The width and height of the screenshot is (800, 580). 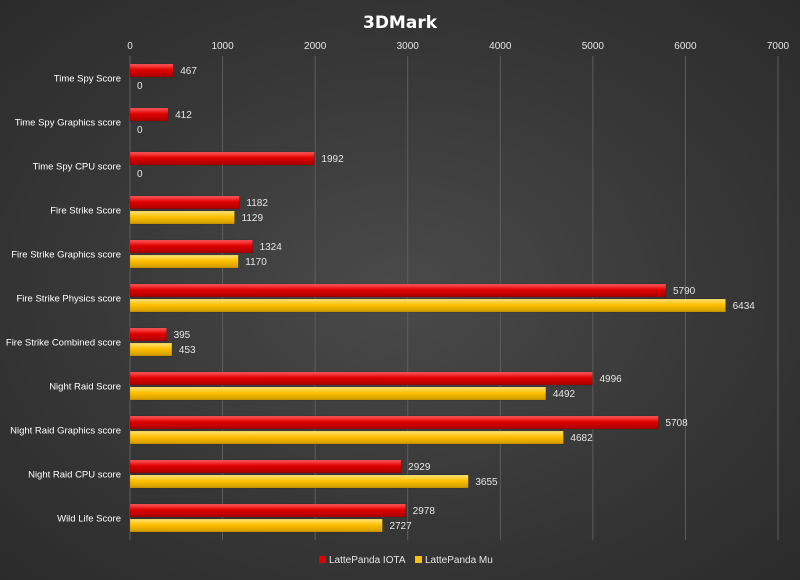 What do you see at coordinates (778, 46) in the screenshot?
I see `x-tick-label: 7000` at bounding box center [778, 46].